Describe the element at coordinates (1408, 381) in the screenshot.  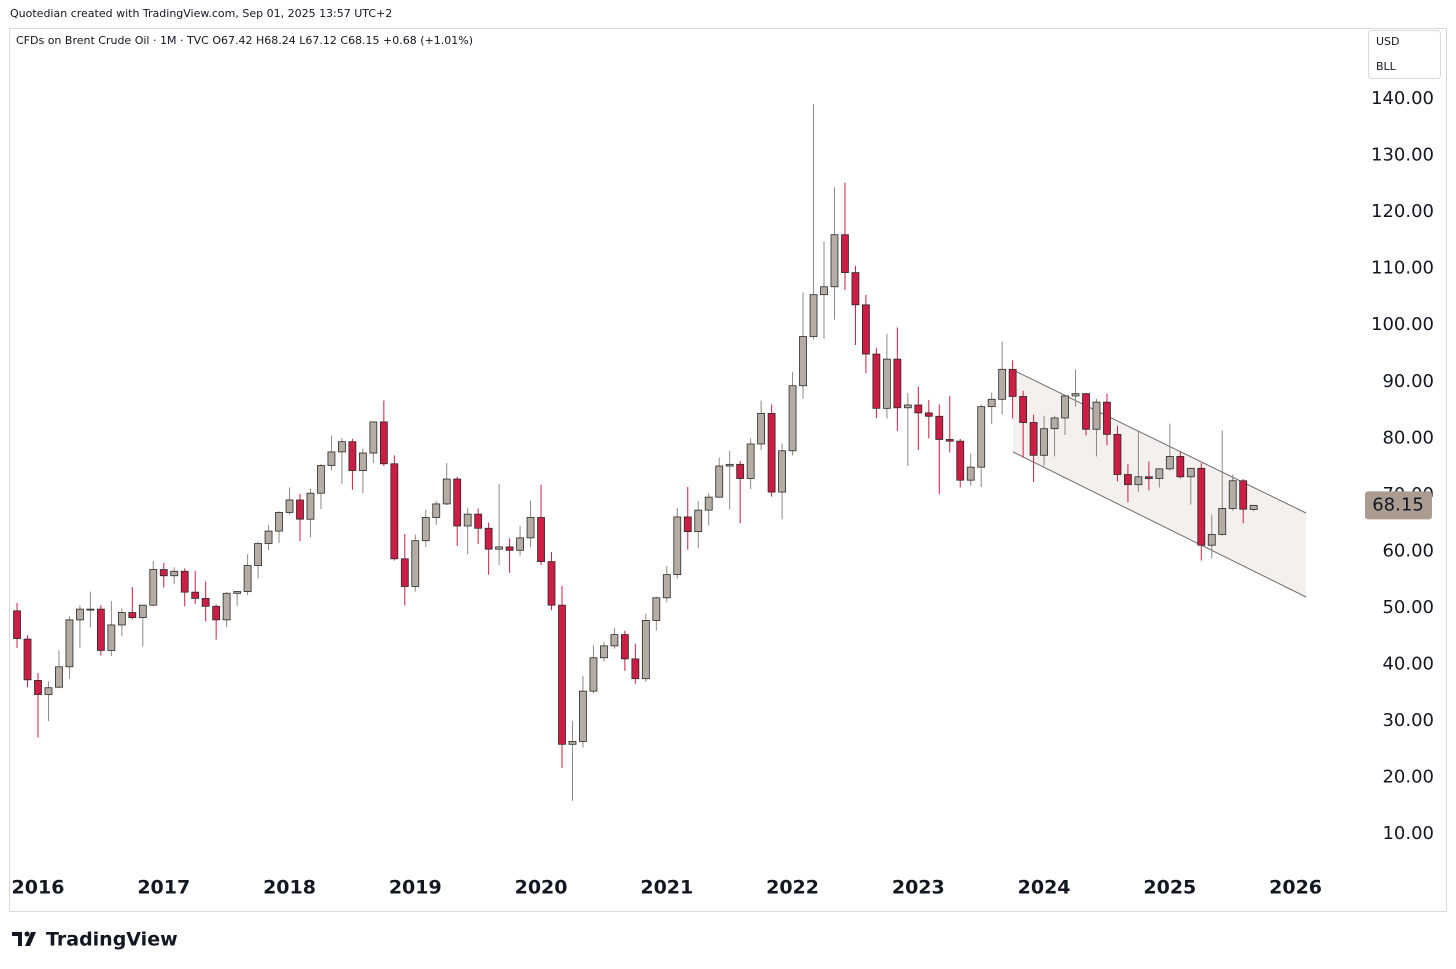
I see `y-tick-label: 90.00` at that location.